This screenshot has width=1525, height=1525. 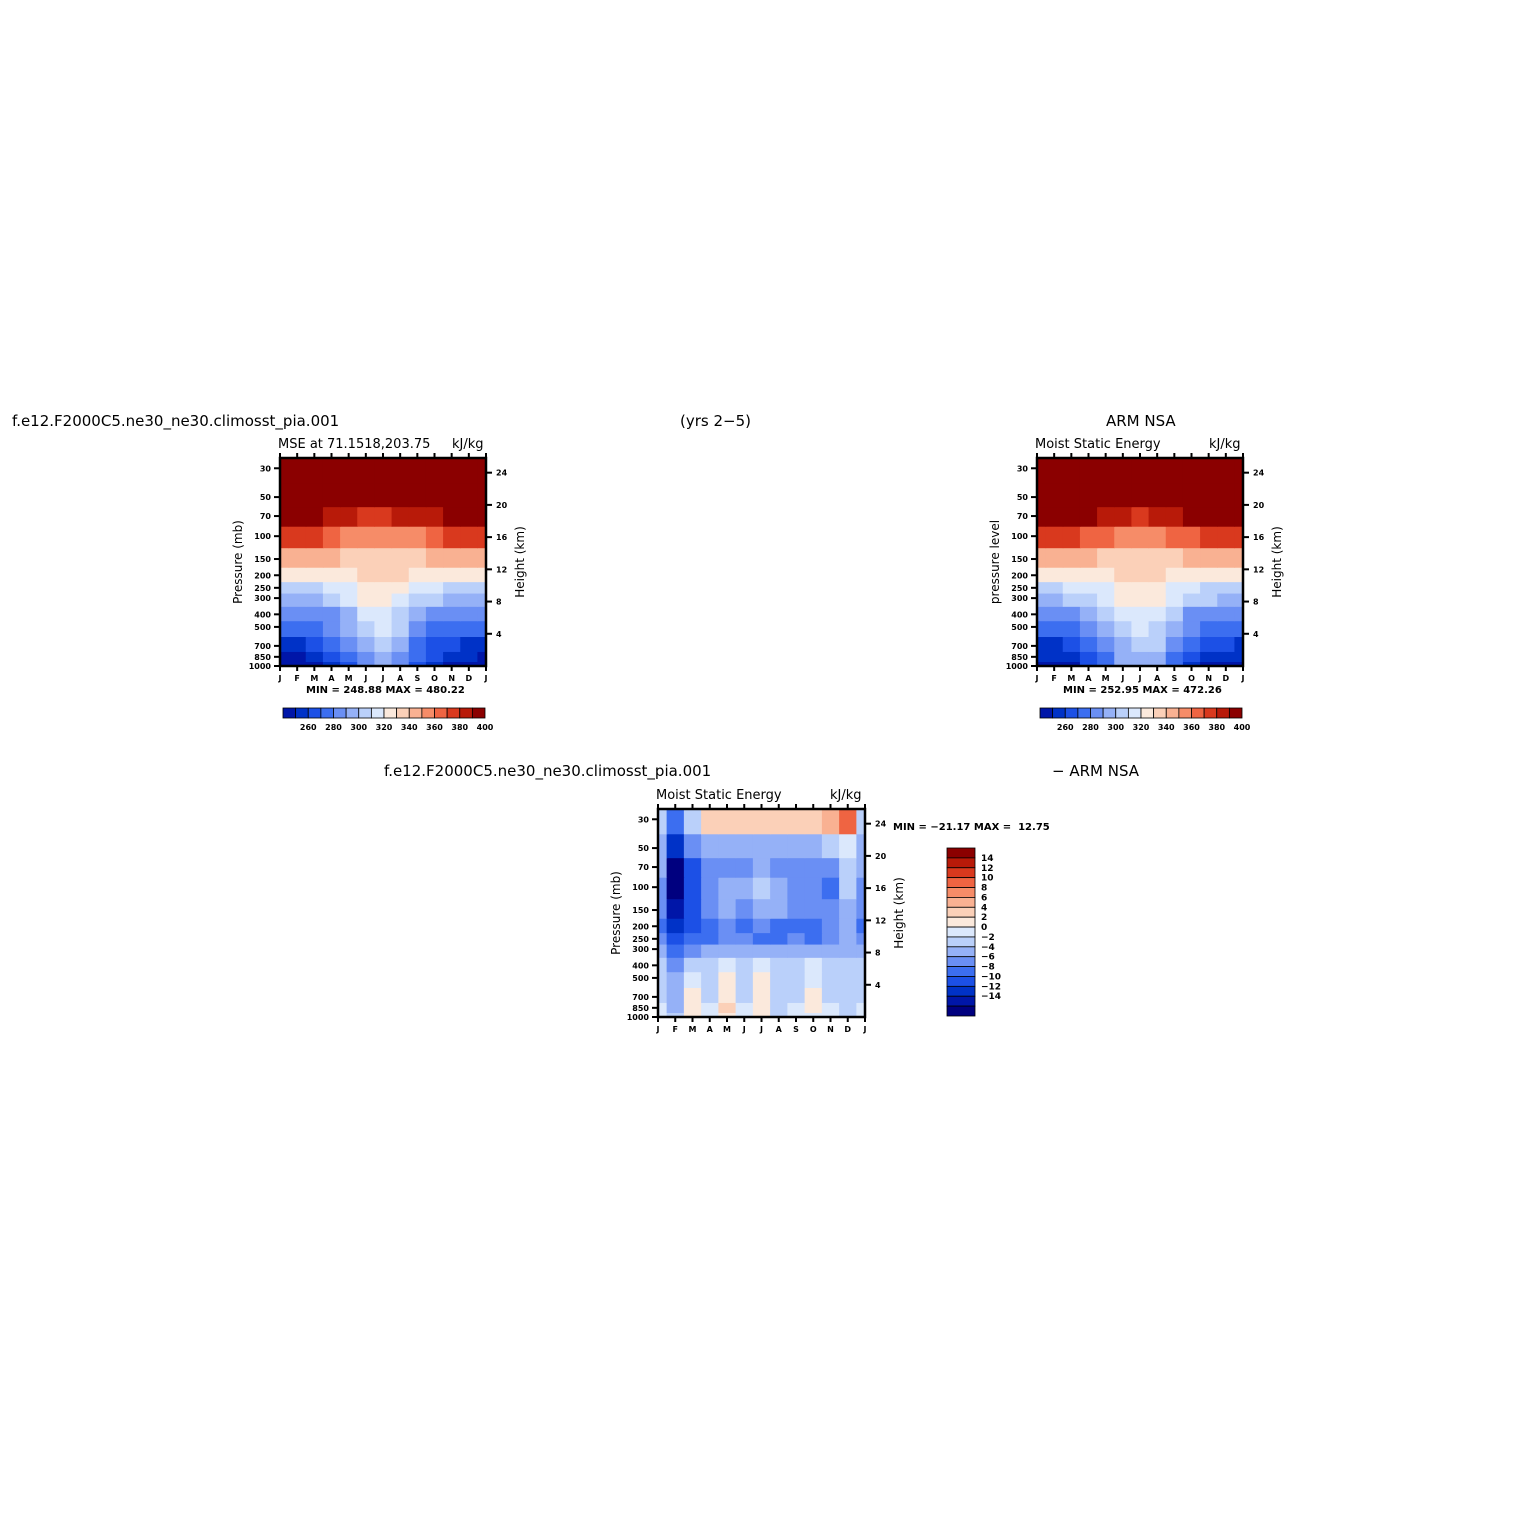 What do you see at coordinates (1098, 444) in the screenshot?
I see `obs-panel-title: Moist Static Energy` at bounding box center [1098, 444].